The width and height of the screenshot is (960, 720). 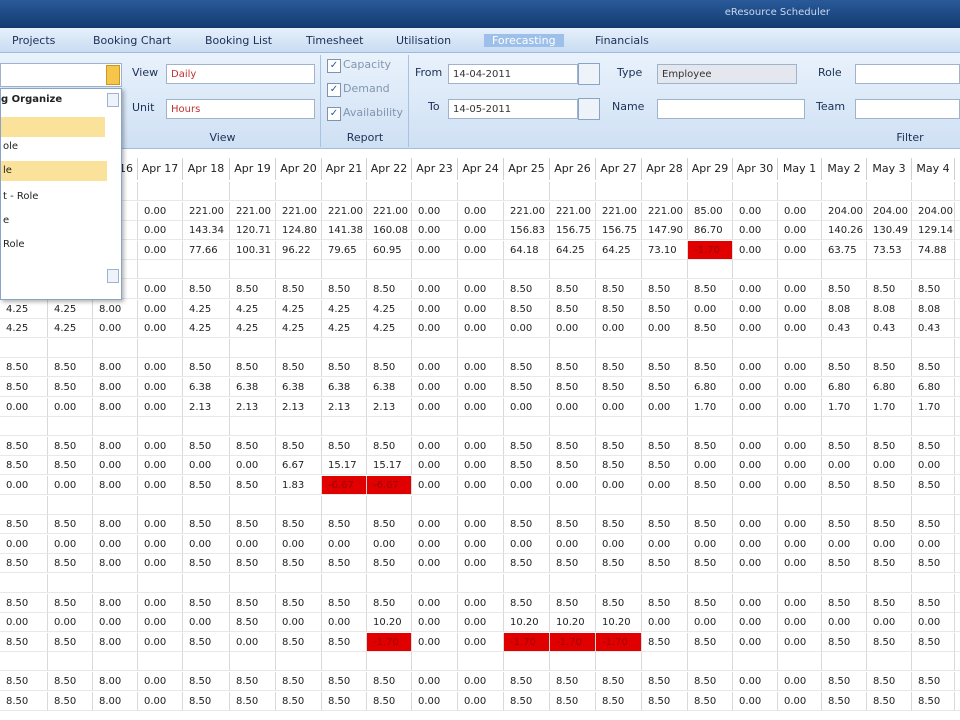 What do you see at coordinates (524, 40) in the screenshot?
I see `menu-tab: Forecasting` at bounding box center [524, 40].